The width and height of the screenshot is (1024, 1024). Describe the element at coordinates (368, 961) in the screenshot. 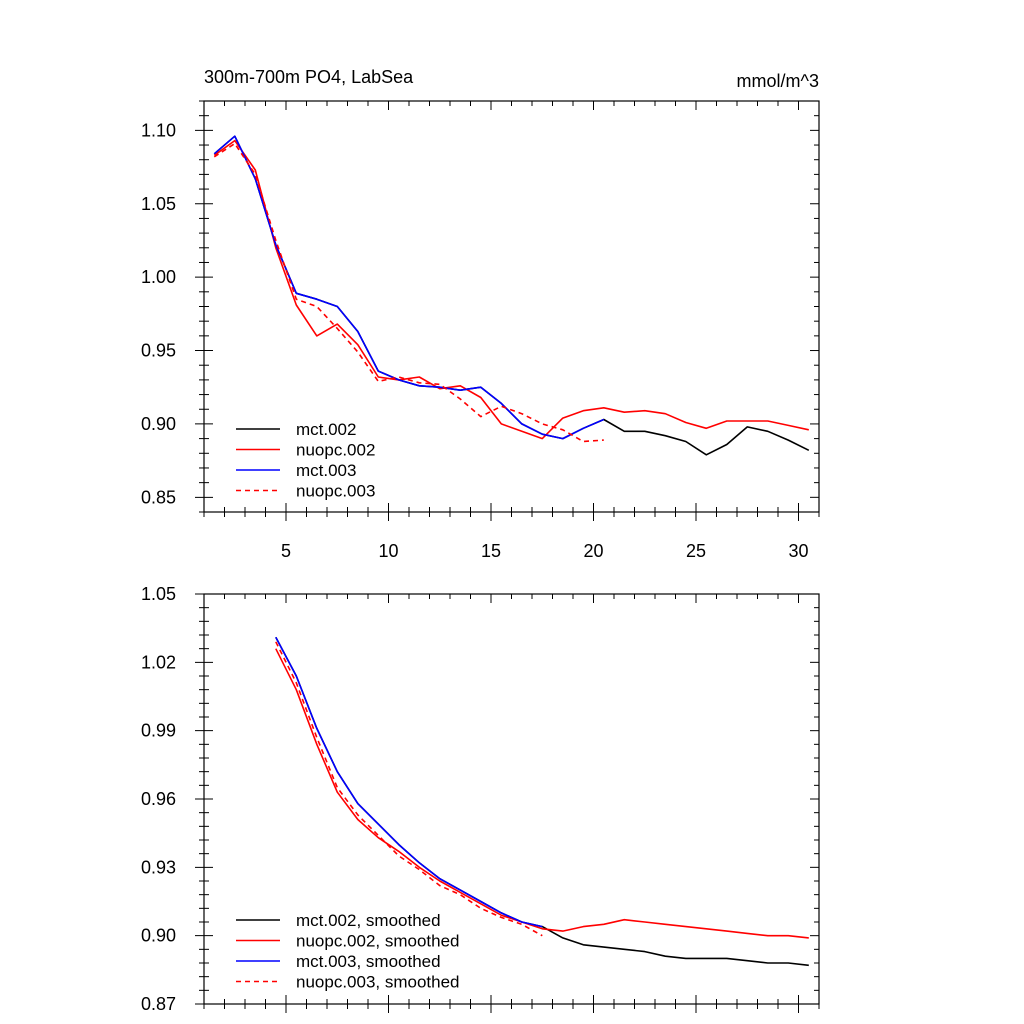

I see `legend-label: mct.003, smoothed` at that location.